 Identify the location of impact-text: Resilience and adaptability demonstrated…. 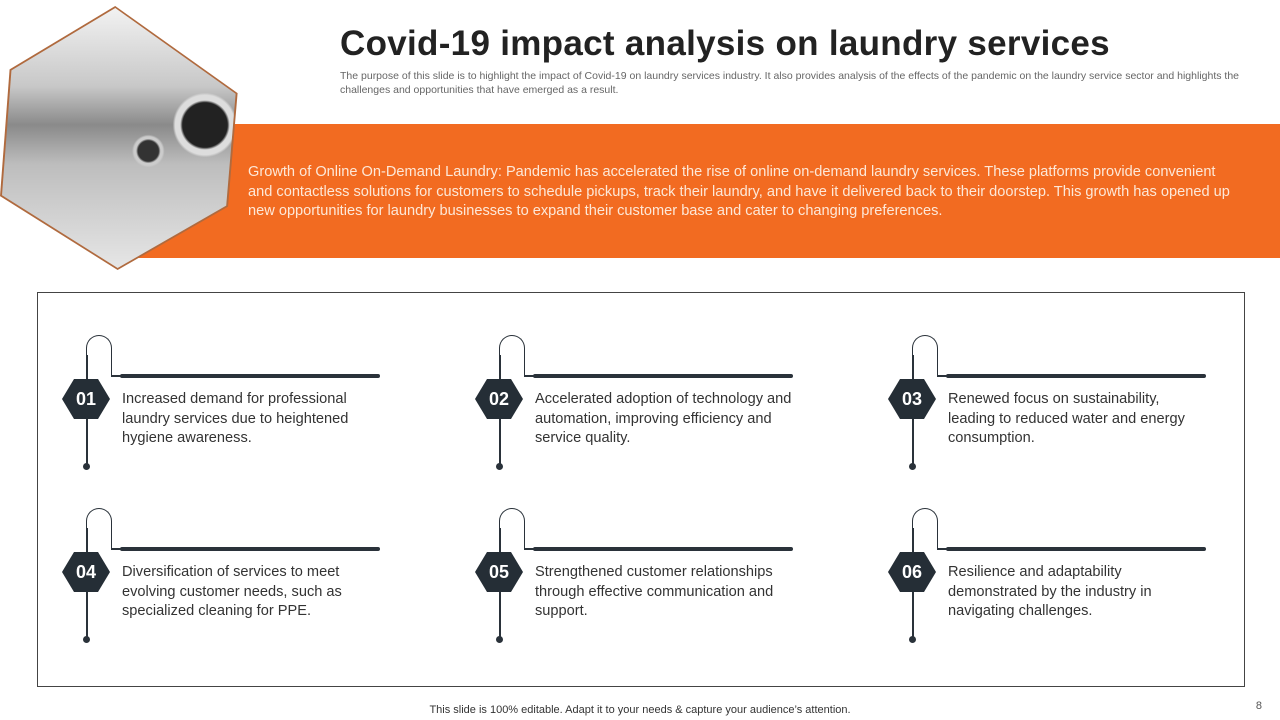
(1050, 591).